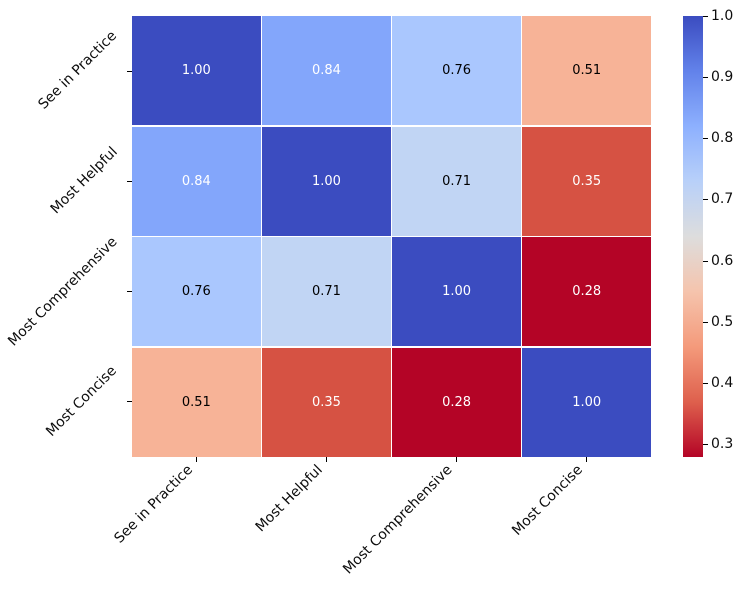 Image resolution: width=746 pixels, height=590 pixels. I want to click on heatmap-cell-r3-c3: 1.00, so click(586, 402).